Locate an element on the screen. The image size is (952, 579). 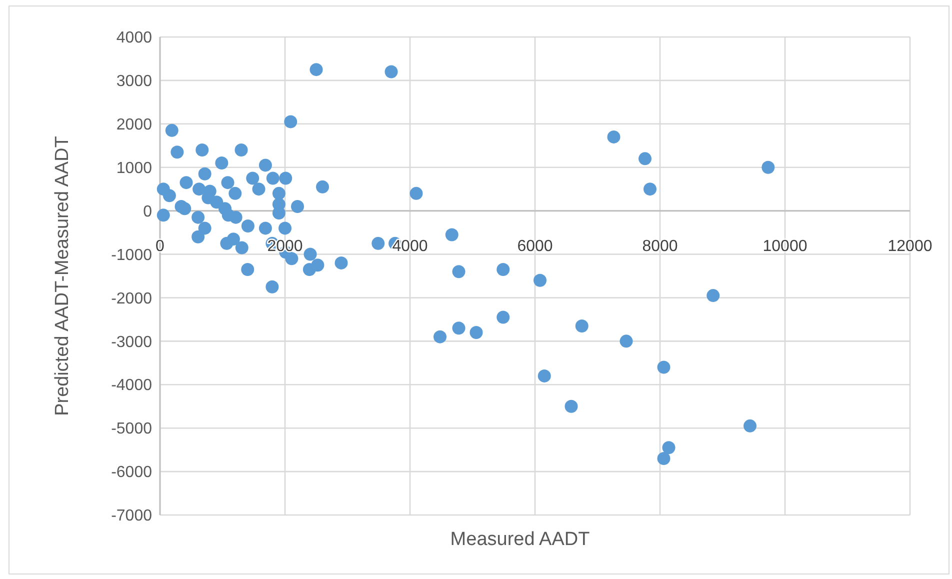
x-tick-label: 10000 is located at coordinates (785, 246).